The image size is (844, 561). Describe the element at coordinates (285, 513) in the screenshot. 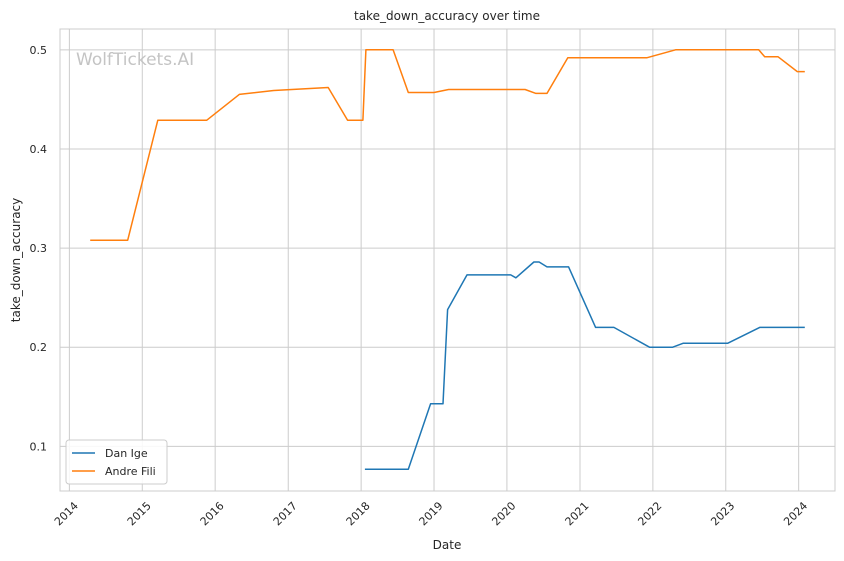

I see `x-tick-label: 2017` at that location.